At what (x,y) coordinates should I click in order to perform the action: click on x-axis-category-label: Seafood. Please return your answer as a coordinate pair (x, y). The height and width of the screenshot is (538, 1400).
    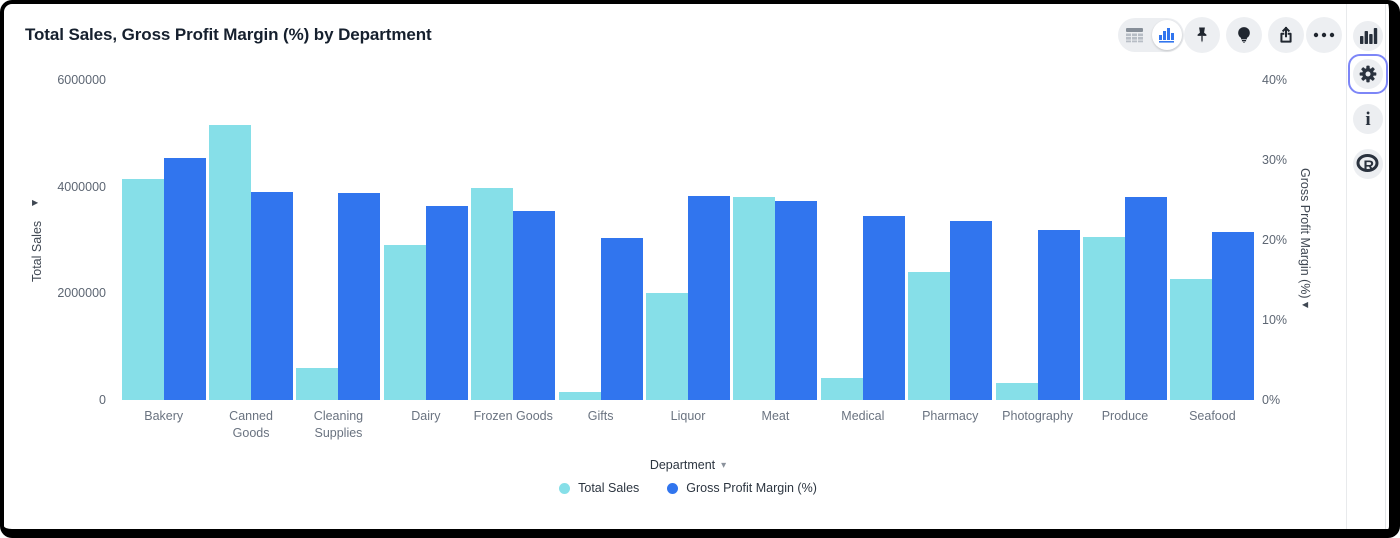
    Looking at the image, I should click on (1212, 425).